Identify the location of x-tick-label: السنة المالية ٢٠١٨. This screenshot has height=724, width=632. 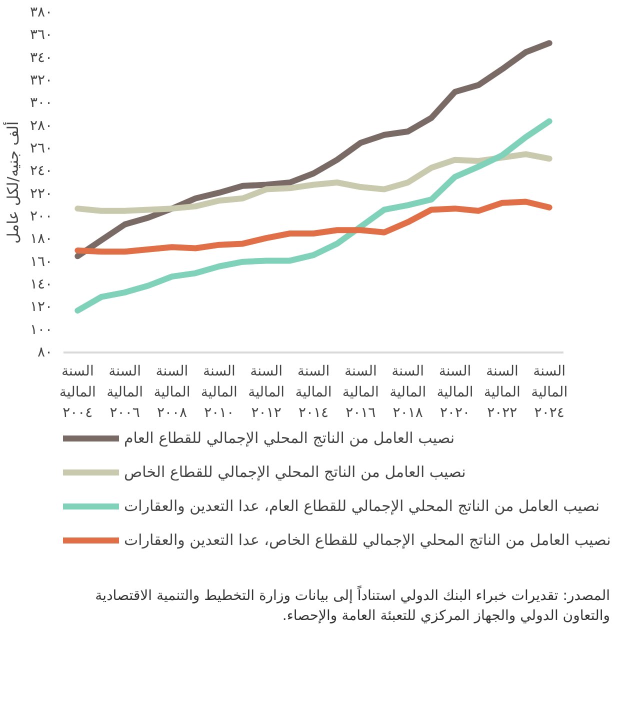
(408, 393).